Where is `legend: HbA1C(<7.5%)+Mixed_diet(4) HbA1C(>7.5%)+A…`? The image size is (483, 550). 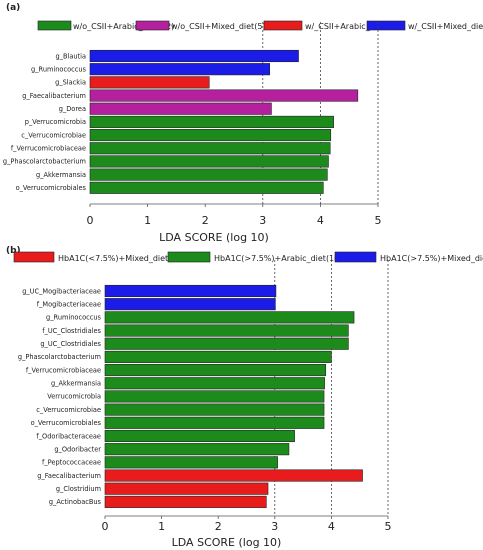
legend: HbA1C(<7.5%)+Mixed_diet(4) HbA1C(>7.5%)+A… is located at coordinates (248, 257).